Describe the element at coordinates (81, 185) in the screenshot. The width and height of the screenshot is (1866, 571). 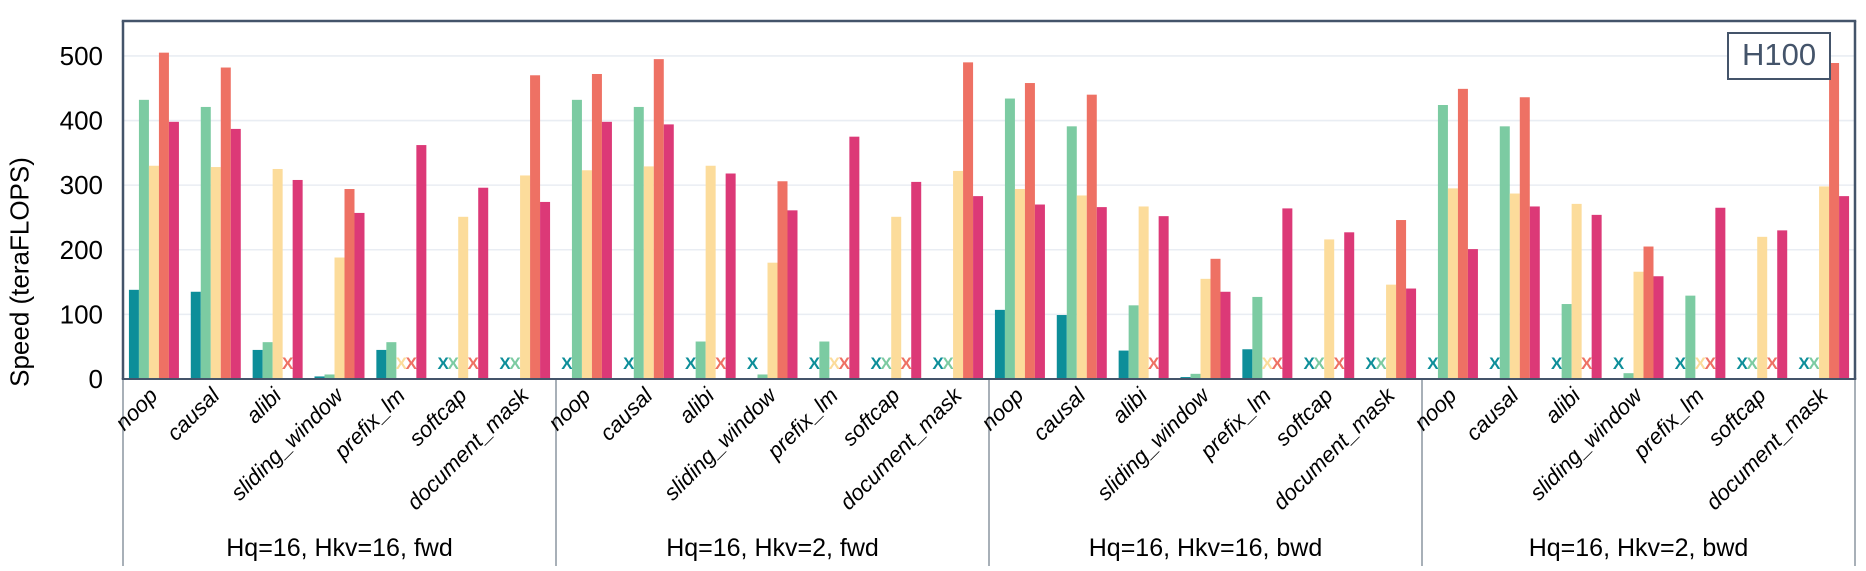
I see `y-tick-label: 300` at that location.